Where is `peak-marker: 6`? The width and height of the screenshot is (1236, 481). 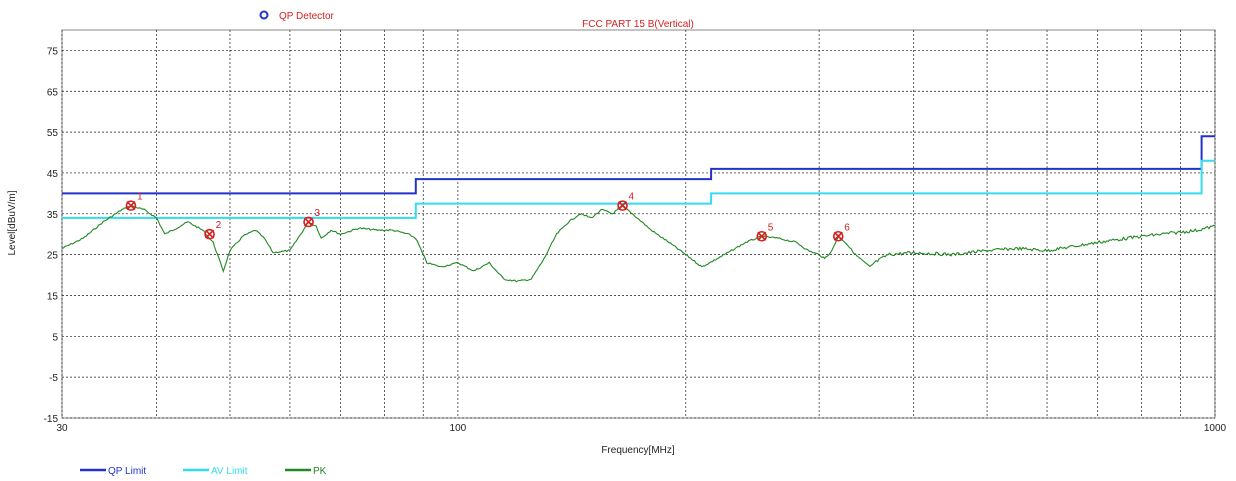
peak-marker: 6 is located at coordinates (841, 232).